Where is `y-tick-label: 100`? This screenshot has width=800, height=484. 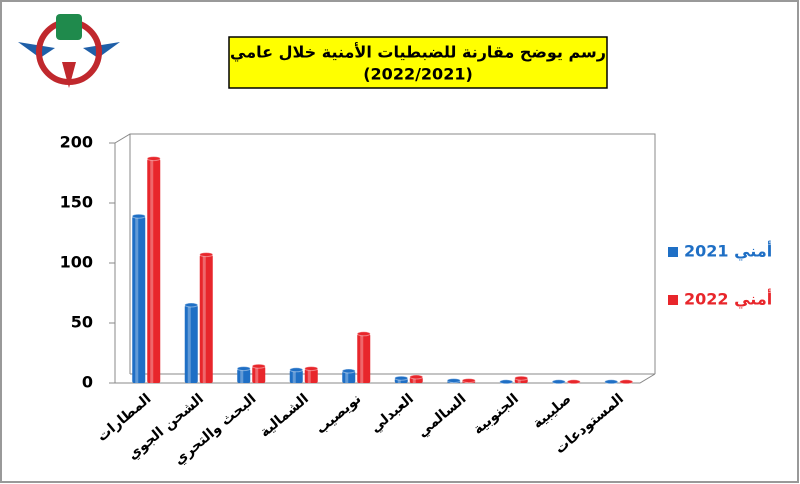
y-tick-label: 100 is located at coordinates (76, 262).